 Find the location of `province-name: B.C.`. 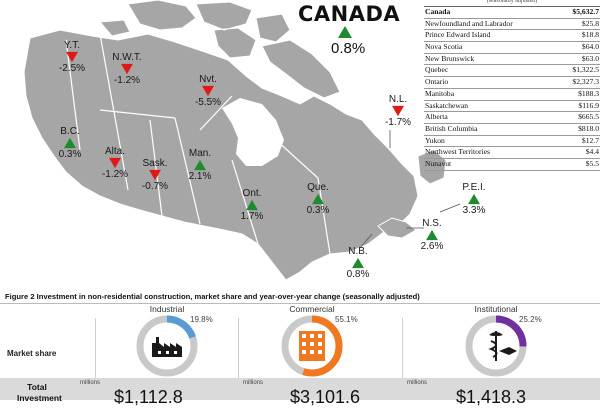

province-name: B.C. is located at coordinates (70, 131).